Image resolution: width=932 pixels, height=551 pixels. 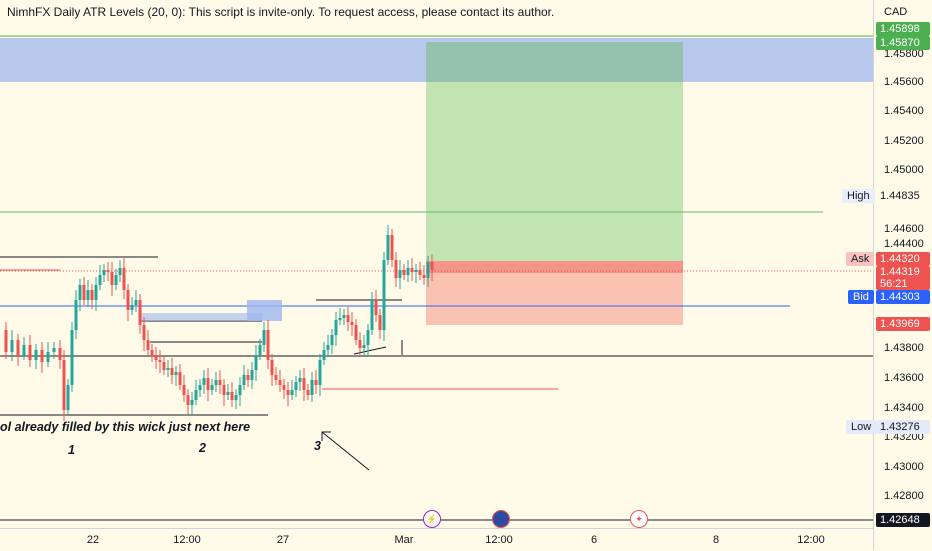 What do you see at coordinates (432, 519) in the screenshot?
I see `flash-event-icon: ⚡` at bounding box center [432, 519].